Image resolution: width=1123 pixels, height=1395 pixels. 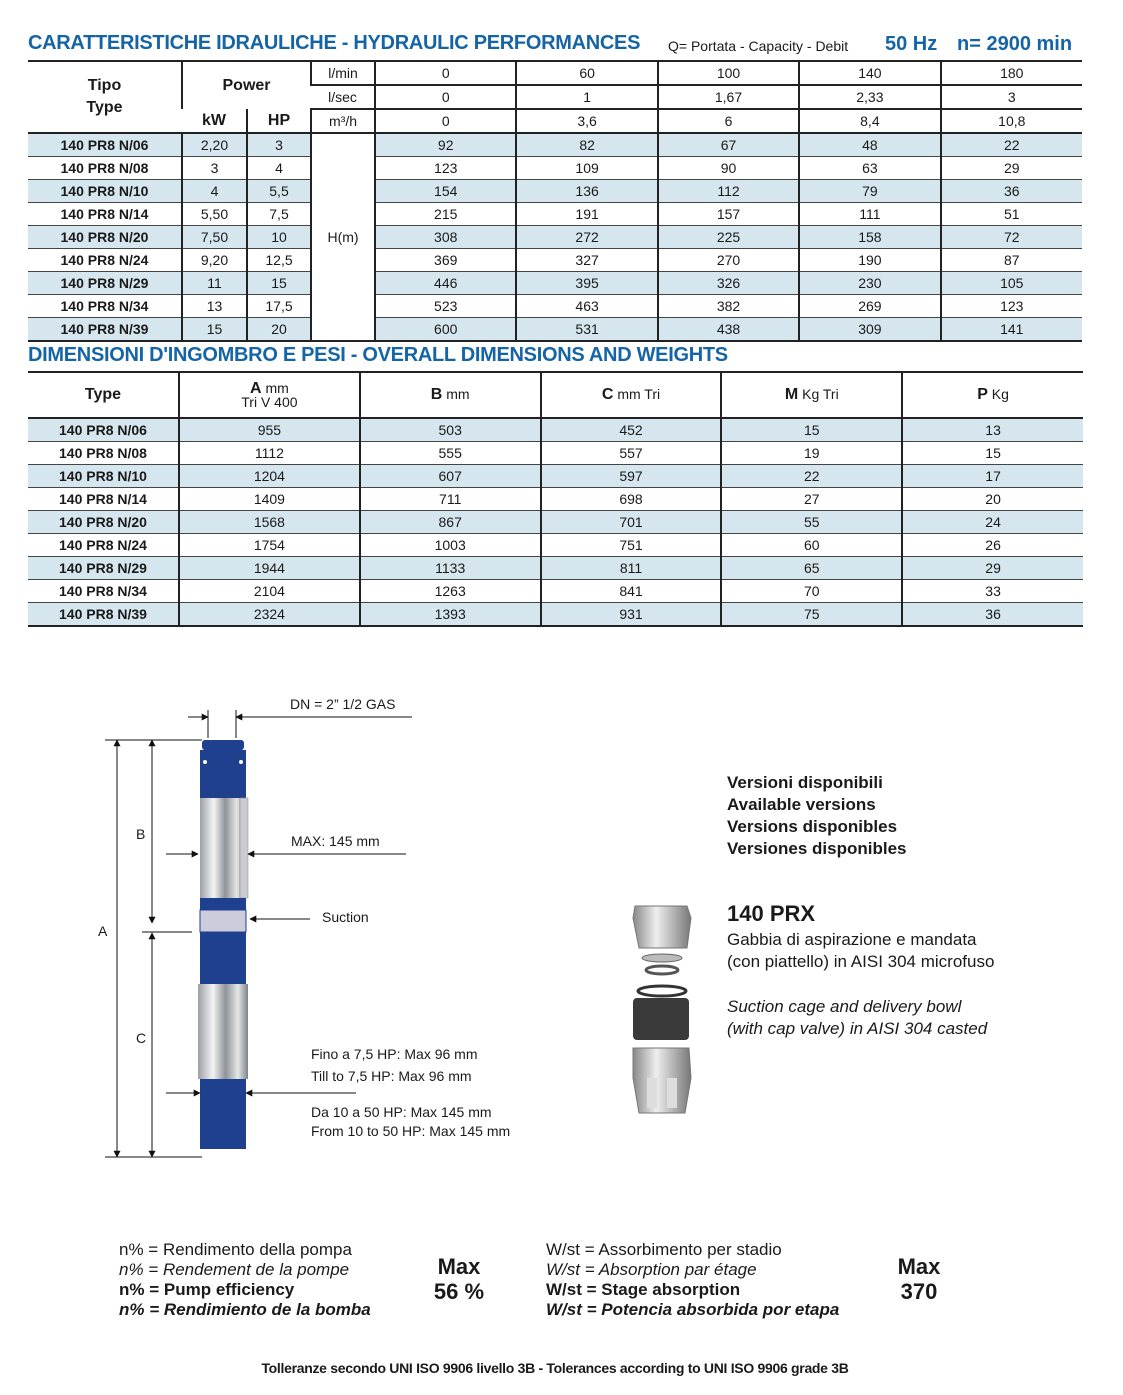 What do you see at coordinates (449, 568) in the screenshot?
I see `dimension-value: 1133` at bounding box center [449, 568].